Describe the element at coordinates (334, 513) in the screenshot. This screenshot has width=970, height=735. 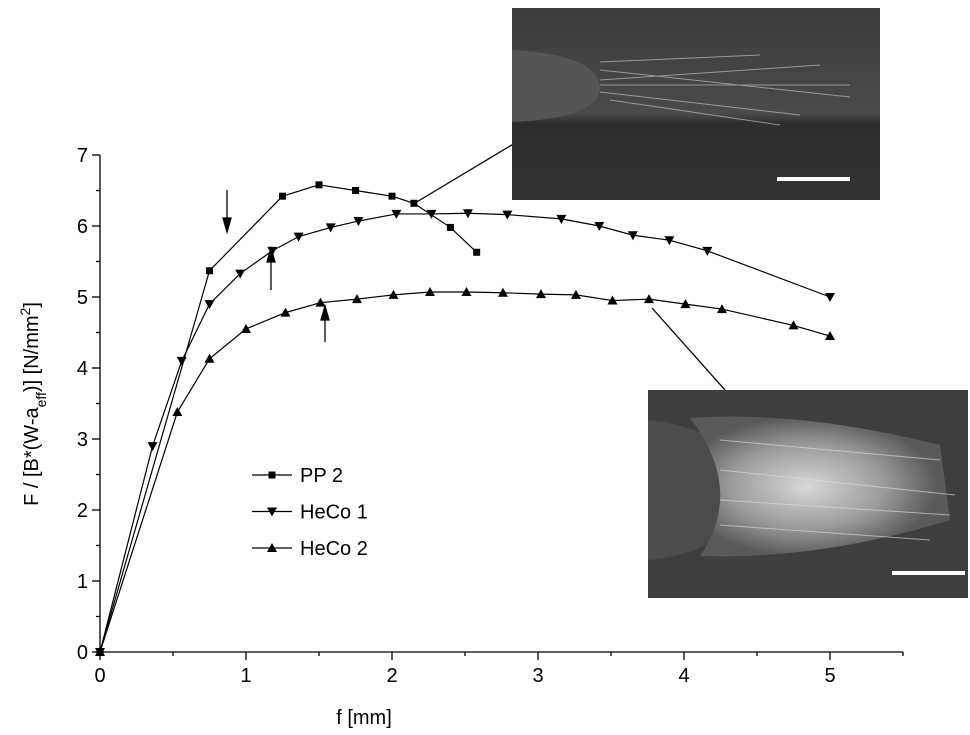
I see `legend-label: HeCo 1` at that location.